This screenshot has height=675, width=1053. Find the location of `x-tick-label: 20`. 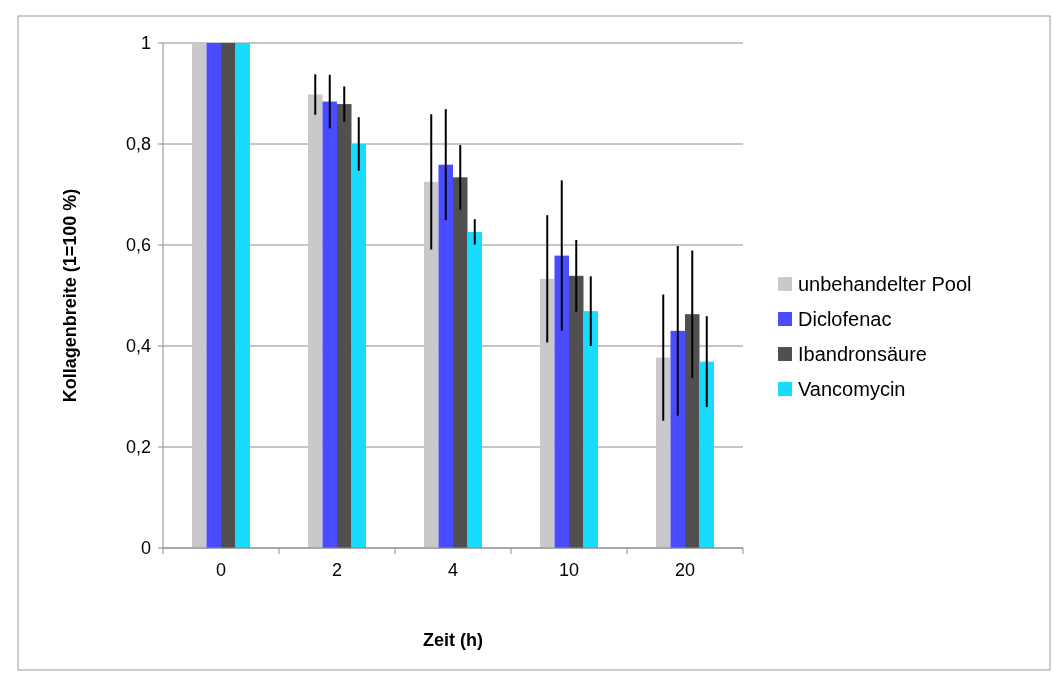

x-tick-label: 20 is located at coordinates (685, 570).